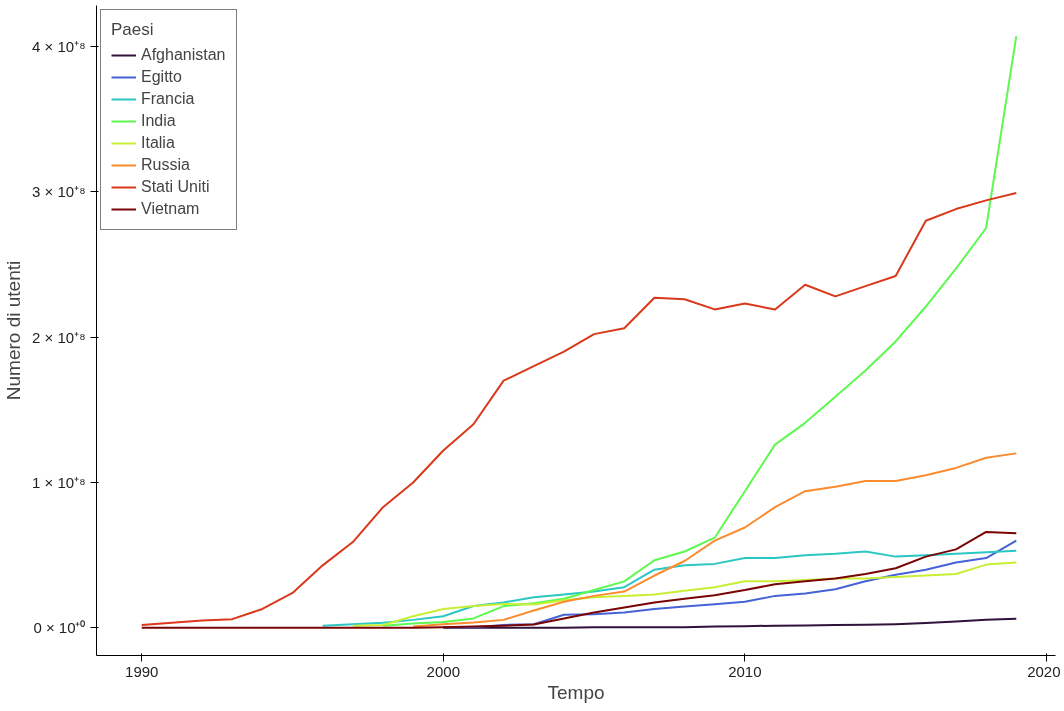  What do you see at coordinates (59, 482) in the screenshot?
I see `y-tick-label: 1 × 10⁺⁸` at bounding box center [59, 482].